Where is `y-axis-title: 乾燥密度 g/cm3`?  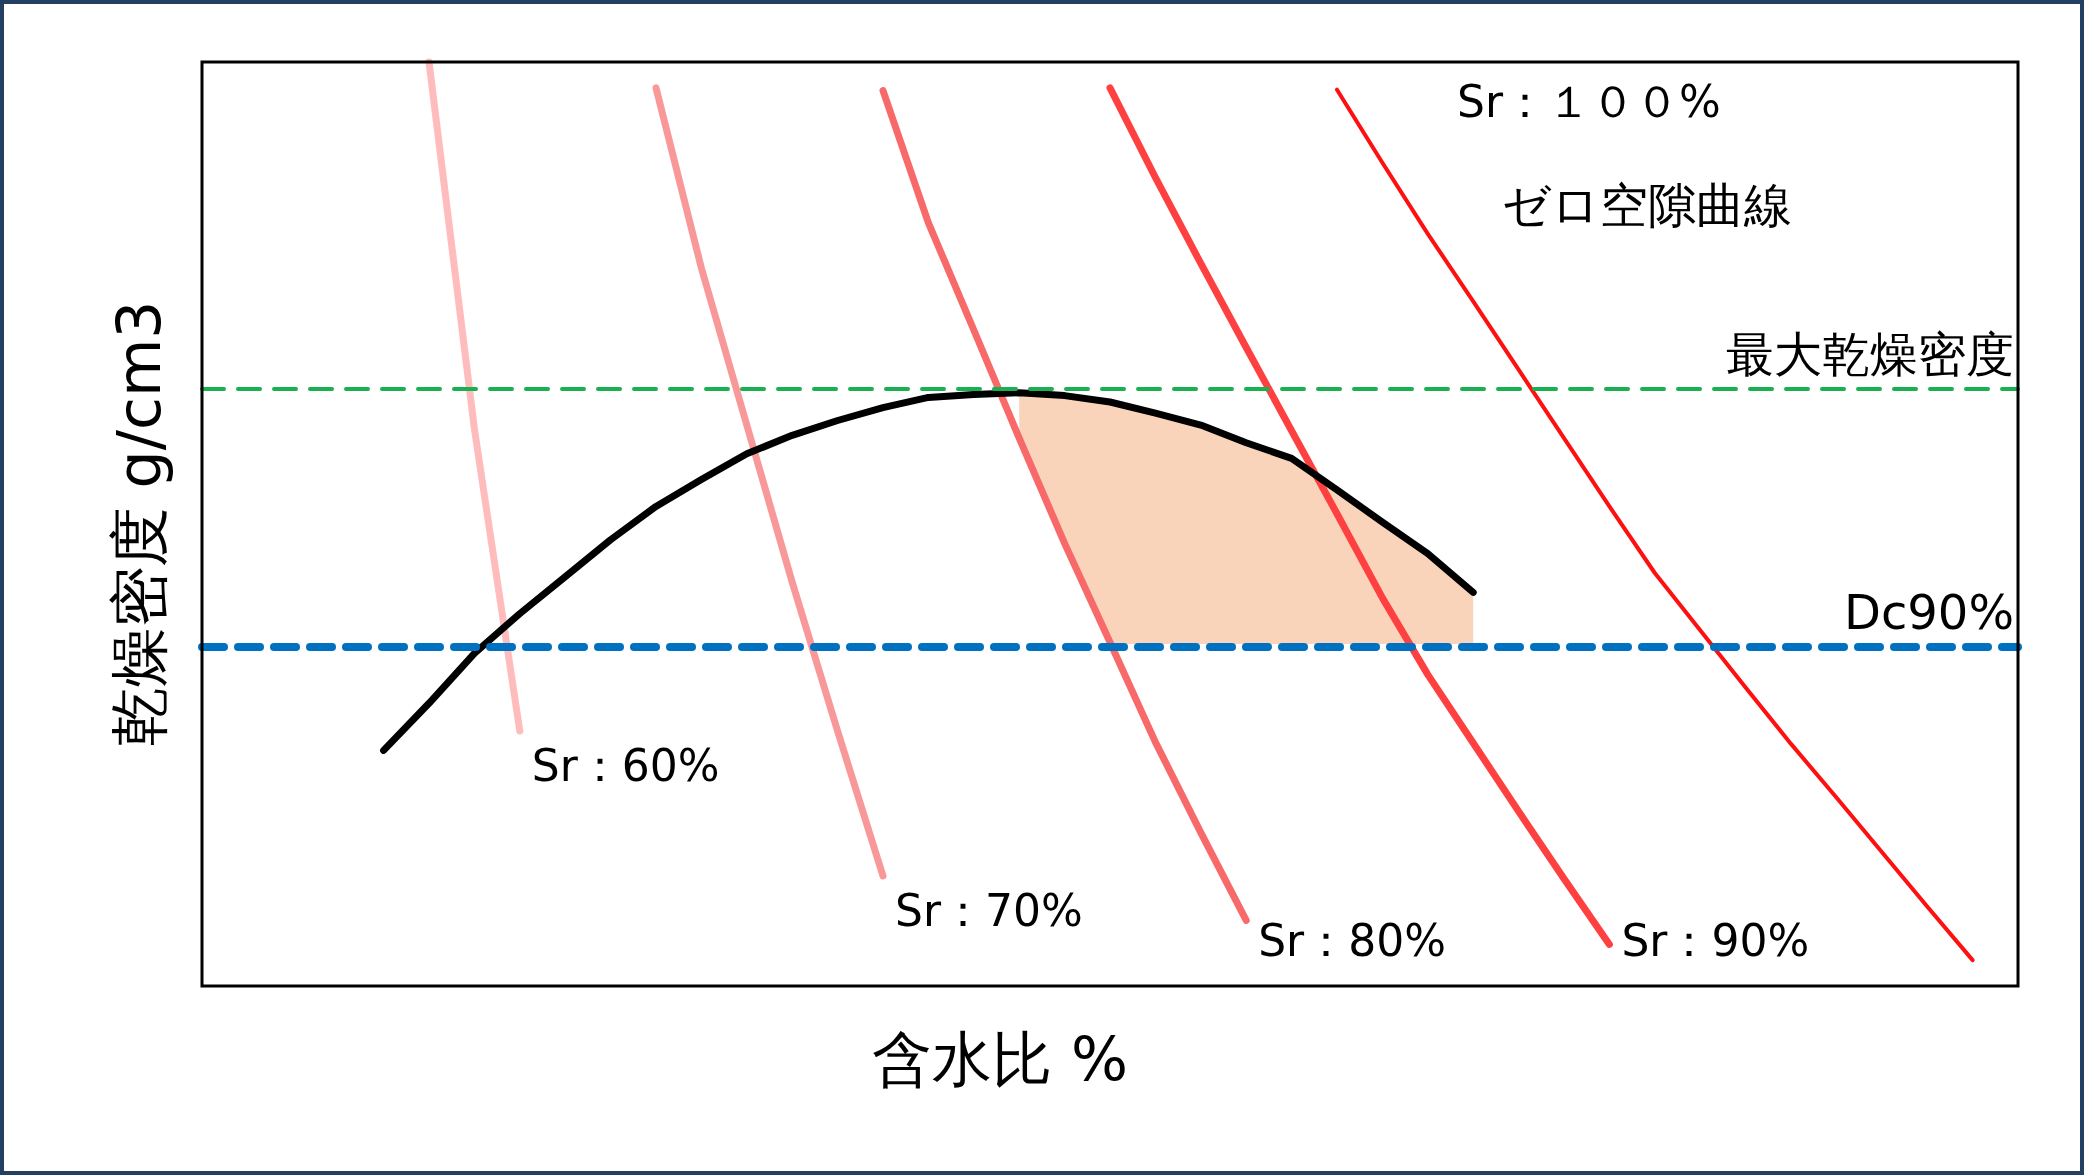 y-axis-title: 乾燥密度 g/cm3 is located at coordinates (139, 524).